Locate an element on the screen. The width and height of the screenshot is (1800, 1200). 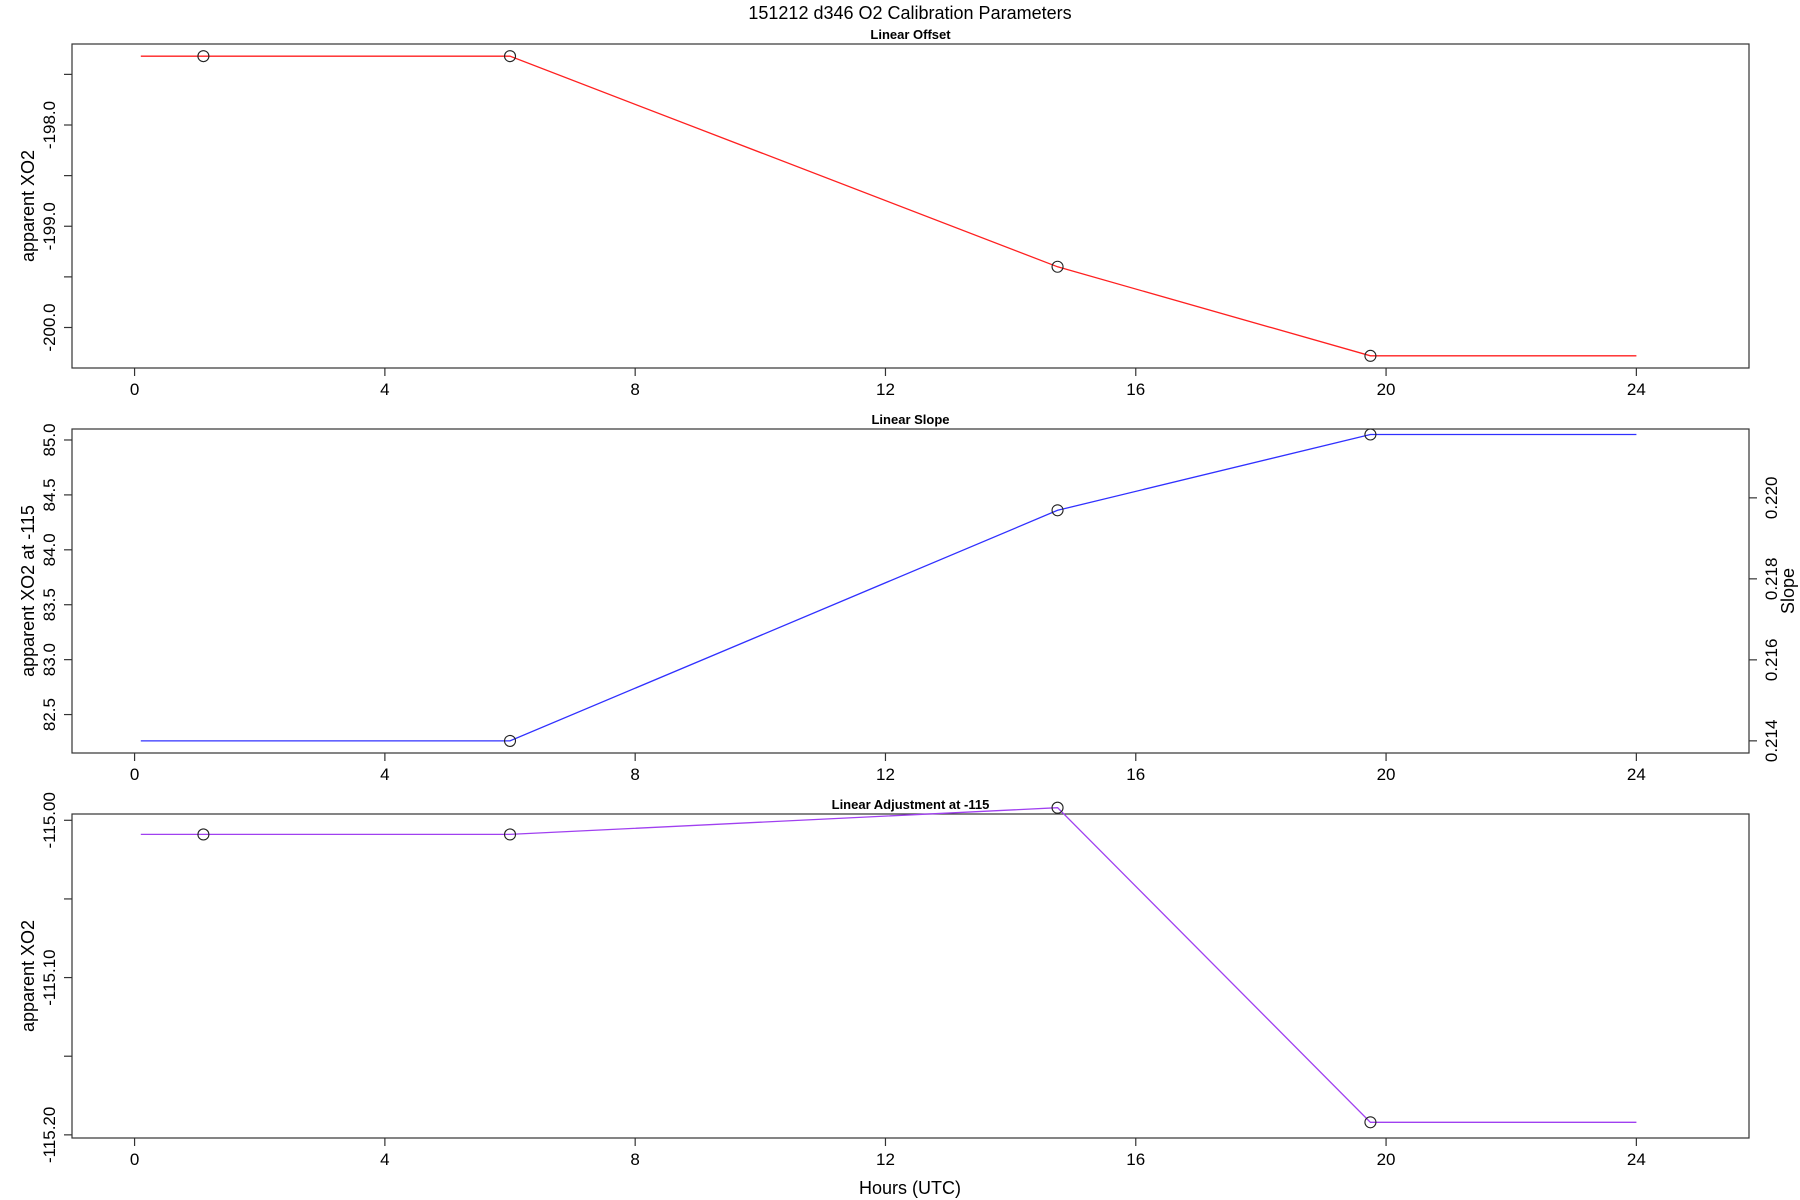
y-tick-label: 82.5 is located at coordinates (49, 714).